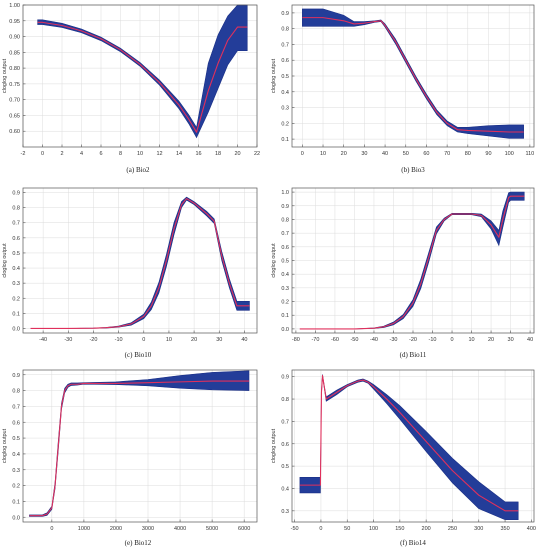 The width and height of the screenshot is (539, 550). I want to click on x-tick-label: 200, so click(426, 529).